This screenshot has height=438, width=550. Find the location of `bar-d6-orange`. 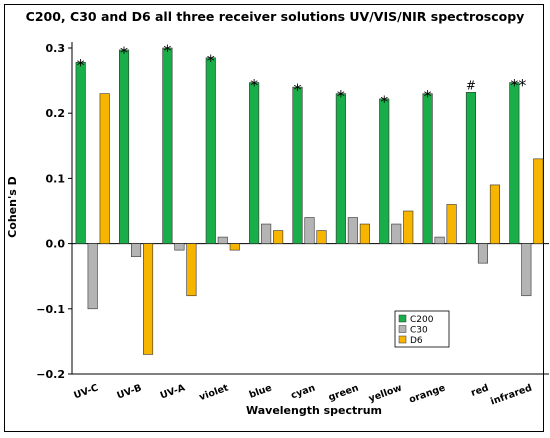

bar-d6-orange is located at coordinates (451, 224).